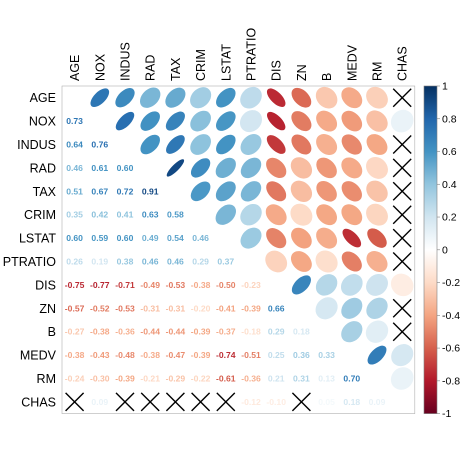  I want to click on row-label: CRIM, so click(40, 215).